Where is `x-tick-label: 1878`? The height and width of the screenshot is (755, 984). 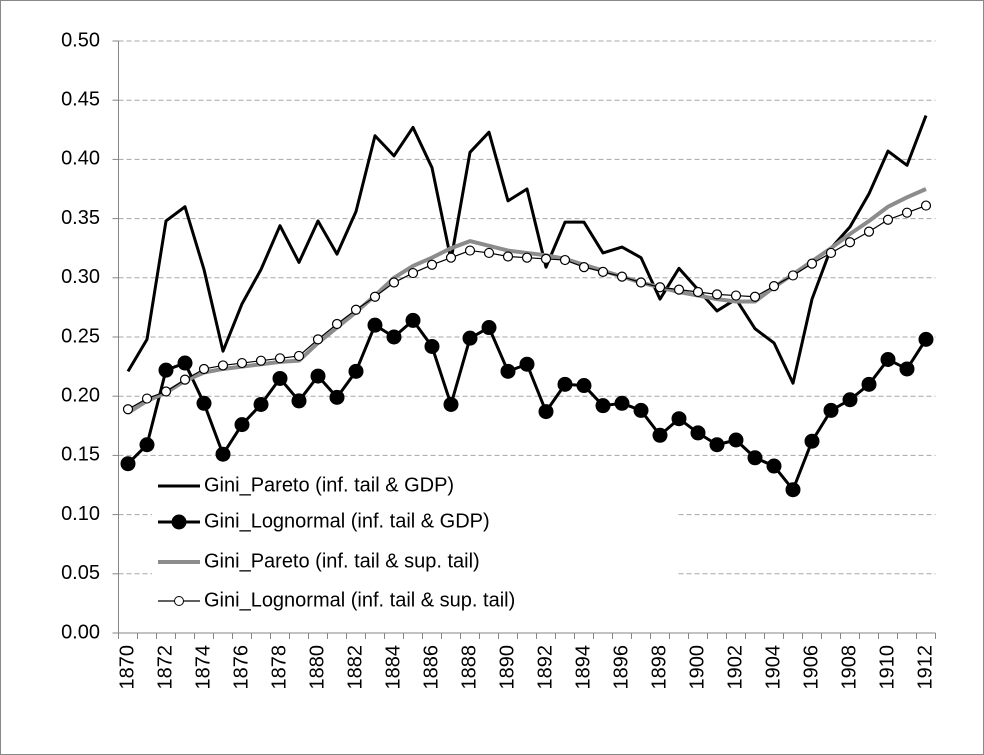 x-tick-label: 1878 is located at coordinates (279, 667).